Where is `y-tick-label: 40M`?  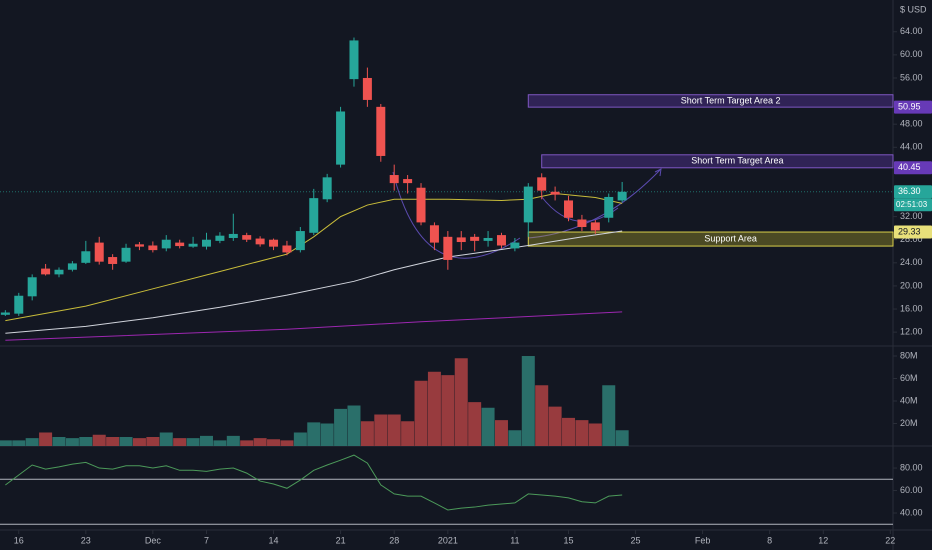 y-tick-label: 40M is located at coordinates (909, 400).